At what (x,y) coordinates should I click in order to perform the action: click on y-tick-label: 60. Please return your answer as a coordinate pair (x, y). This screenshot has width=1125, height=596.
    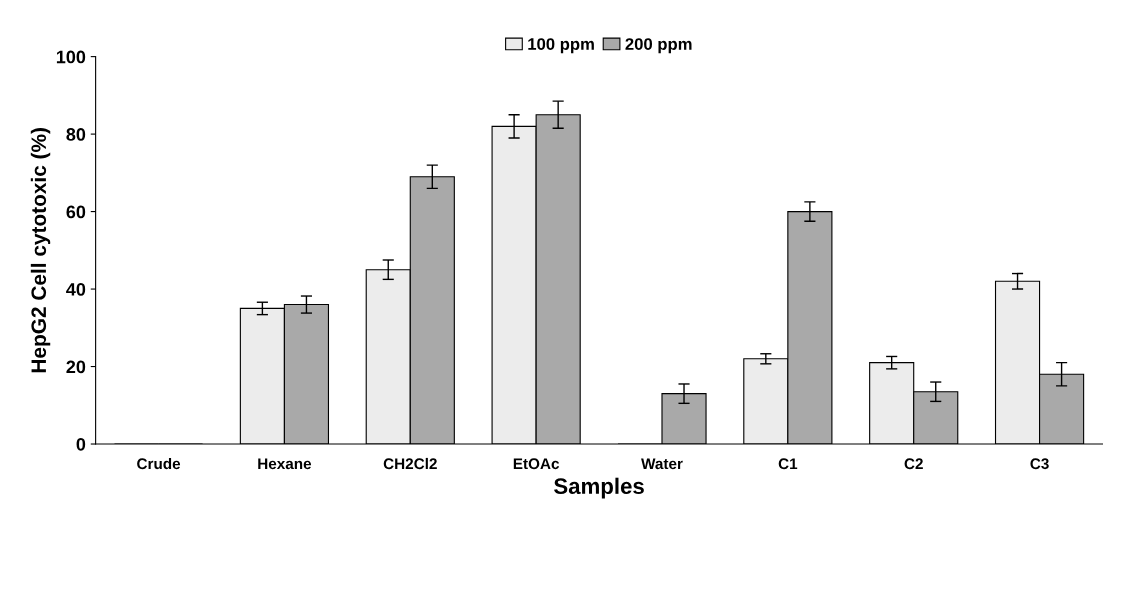
    Looking at the image, I should click on (76, 212).